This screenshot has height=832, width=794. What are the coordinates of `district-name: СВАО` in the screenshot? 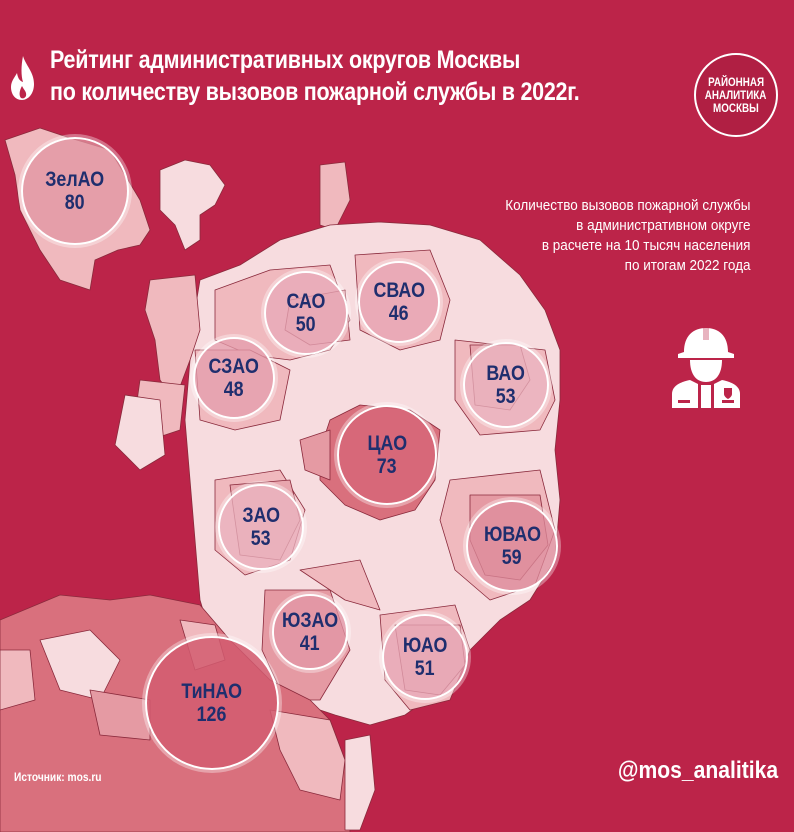 It's located at (399, 290).